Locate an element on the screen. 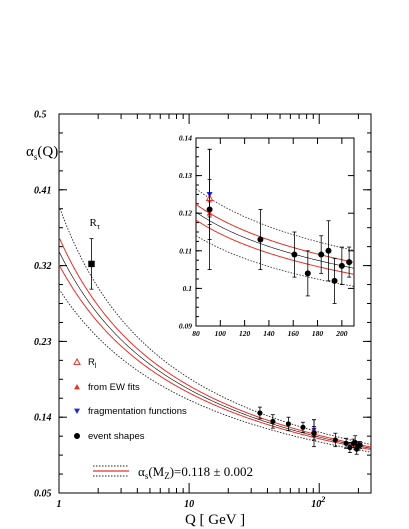 The width and height of the screenshot is (409, 529). inset-band-lower is located at coordinates (275, 247).